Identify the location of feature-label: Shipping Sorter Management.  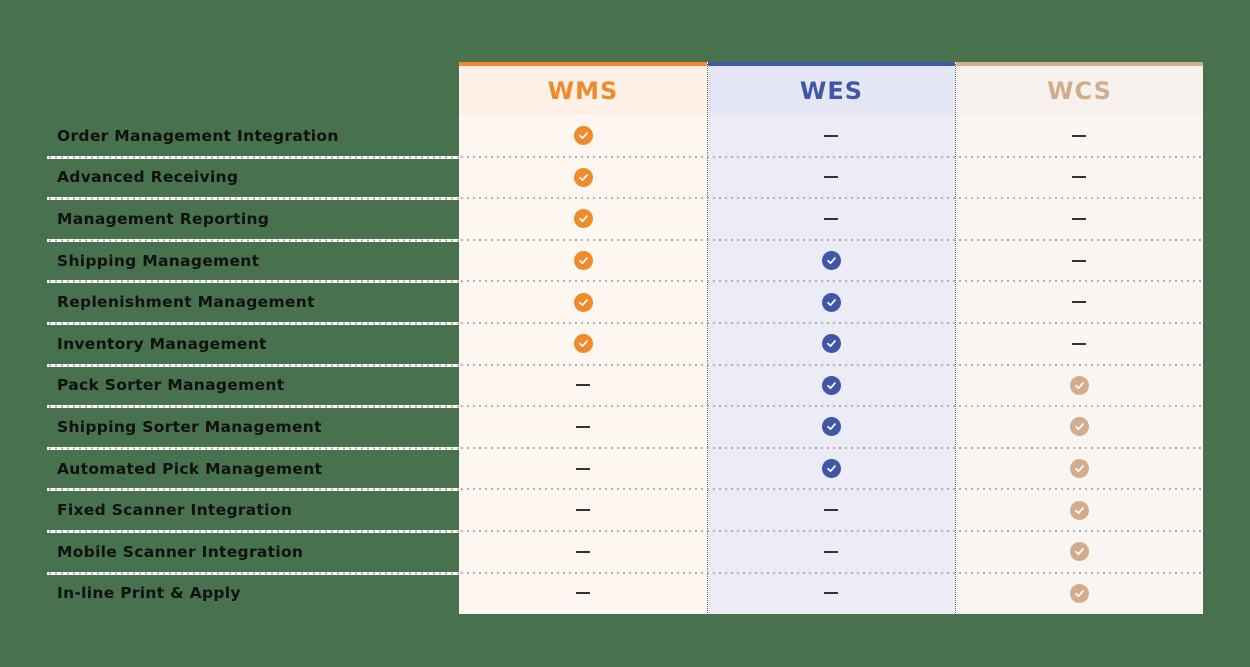
(189, 426).